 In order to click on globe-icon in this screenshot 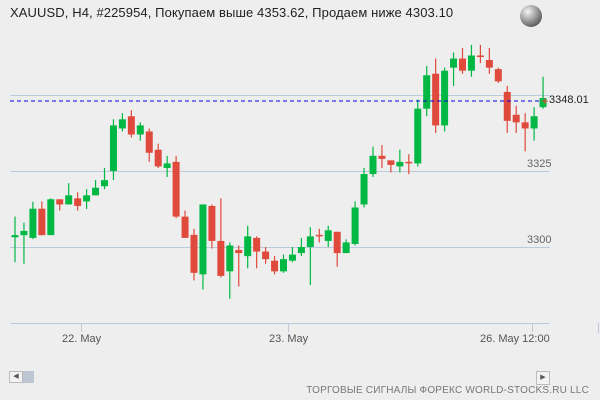, I will do `click(531, 16)`.